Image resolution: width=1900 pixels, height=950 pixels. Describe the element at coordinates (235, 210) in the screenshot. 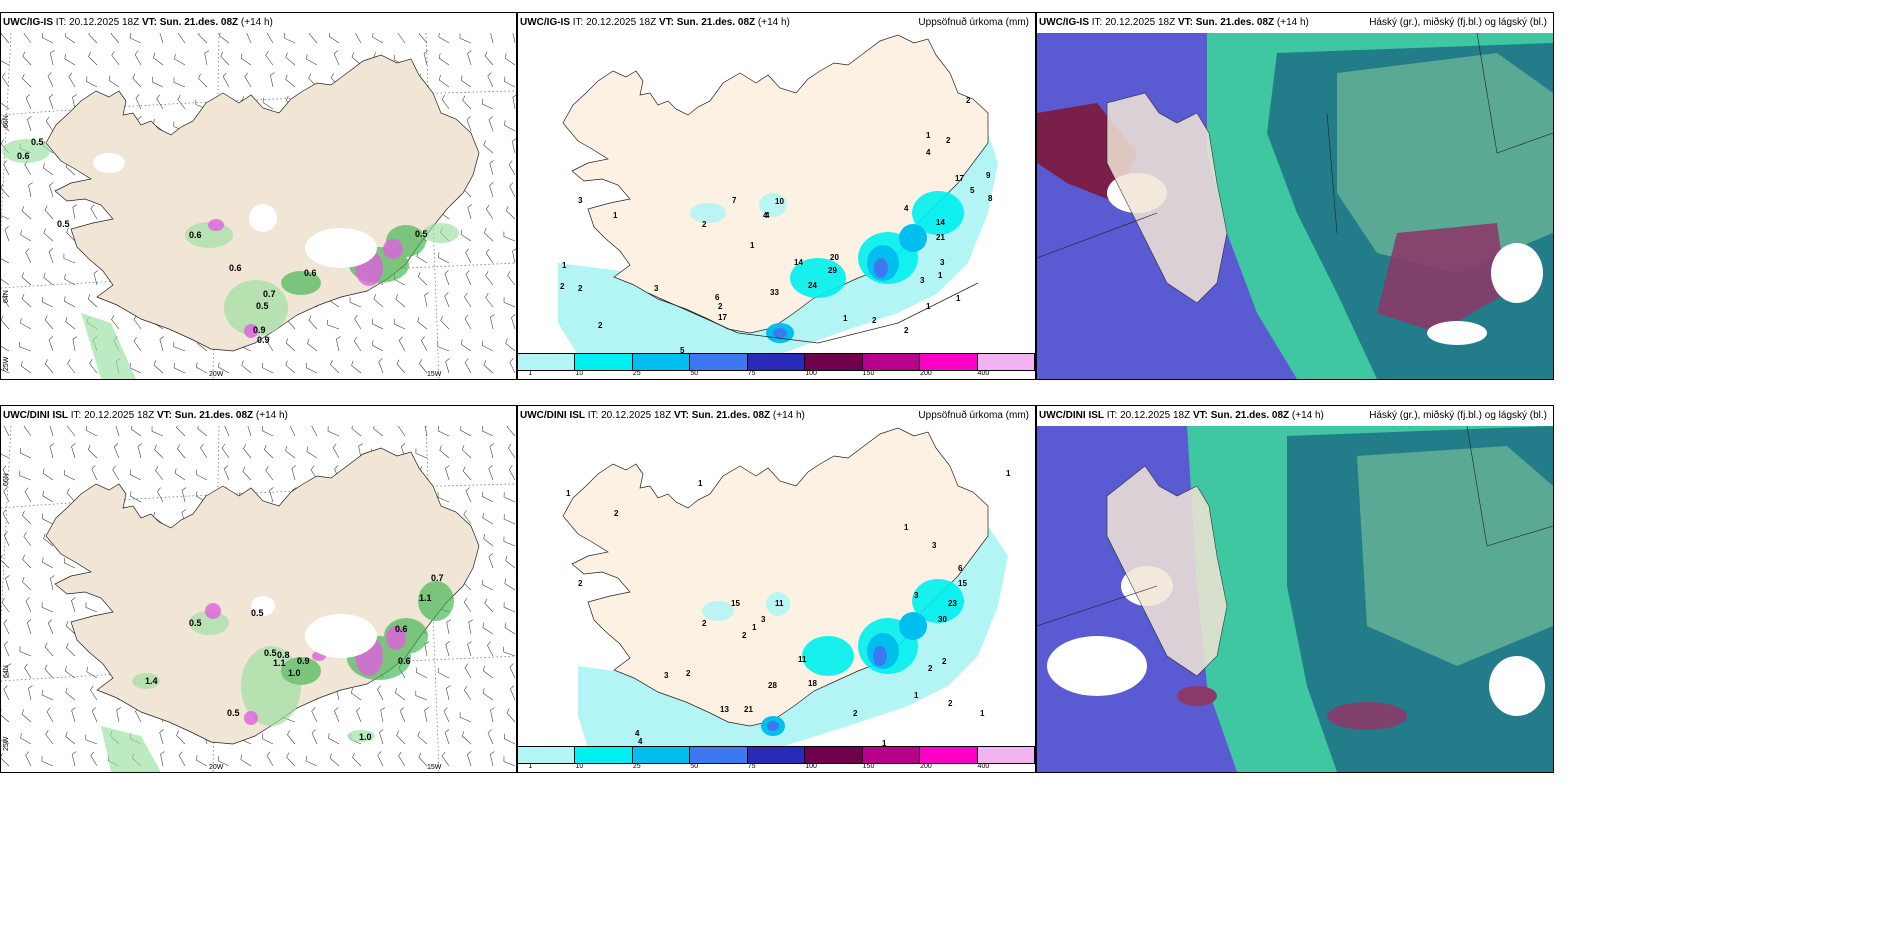

I see `cloud-white` at that location.